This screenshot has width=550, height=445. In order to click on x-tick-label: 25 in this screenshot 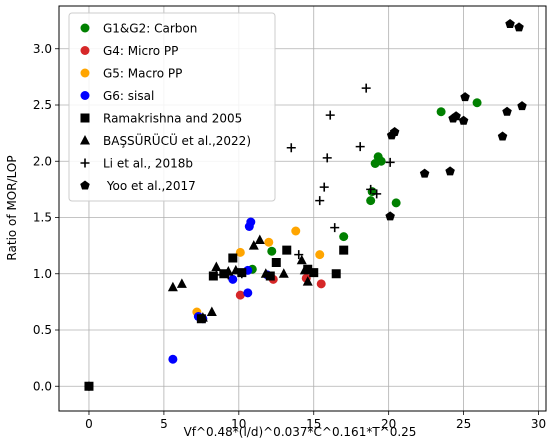, I will do `click(463, 424)`.